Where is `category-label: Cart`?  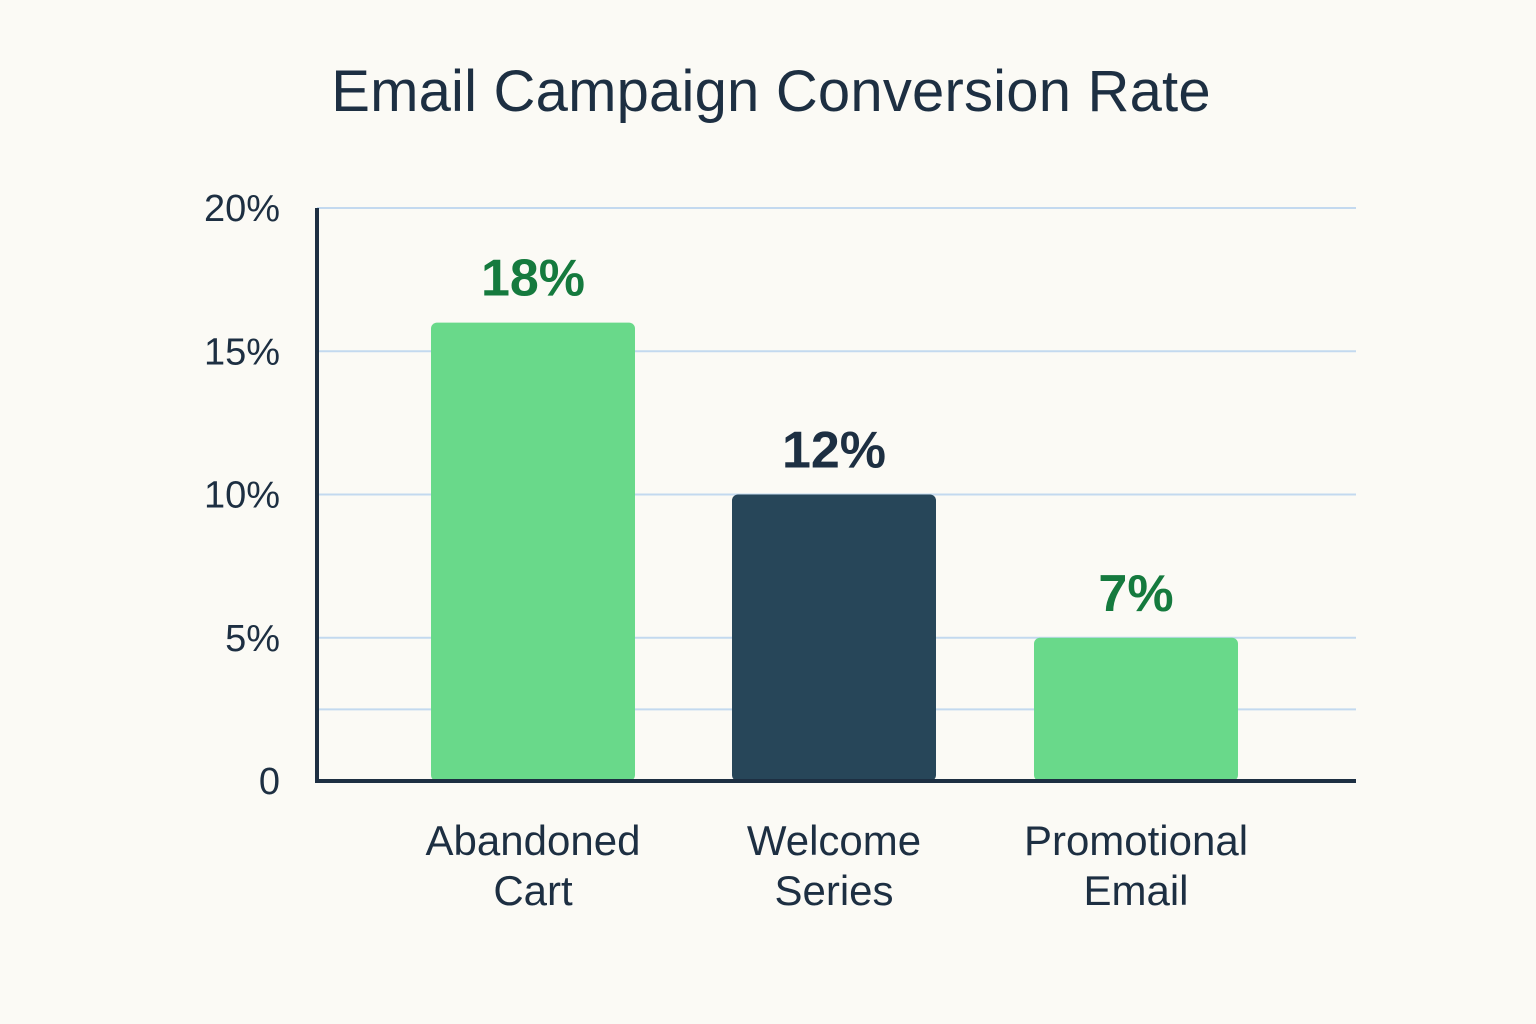
category-label: Cart is located at coordinates (533, 890).